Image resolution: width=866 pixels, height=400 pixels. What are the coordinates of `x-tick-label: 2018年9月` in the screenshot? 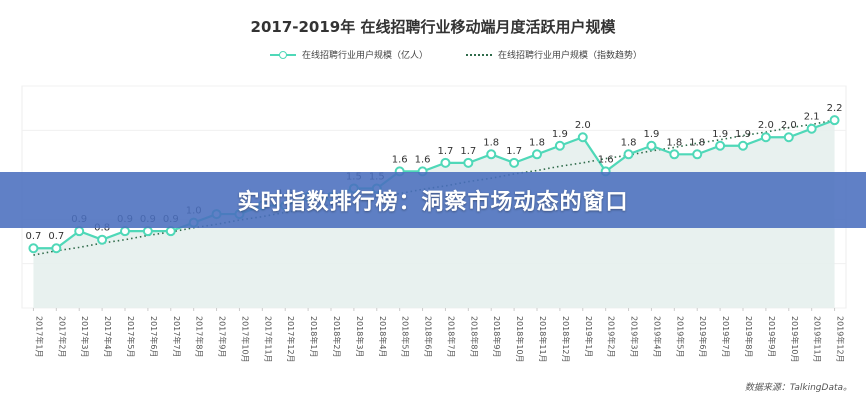 It's located at (497, 336).